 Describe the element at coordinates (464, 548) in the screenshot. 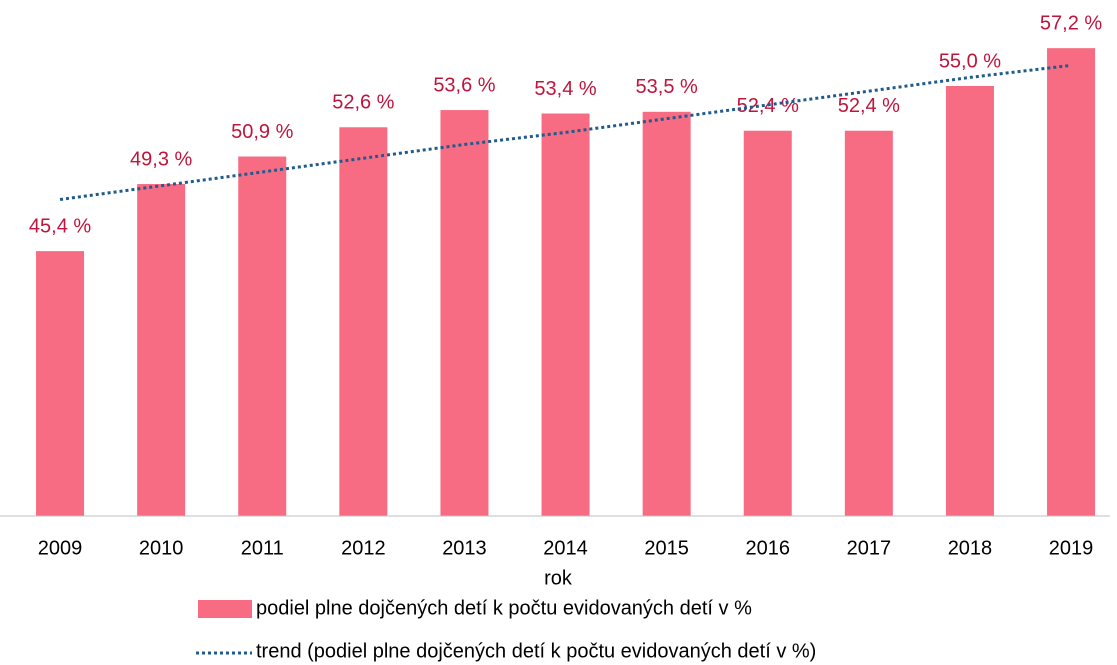

I see `x-tick-label: 2013` at that location.